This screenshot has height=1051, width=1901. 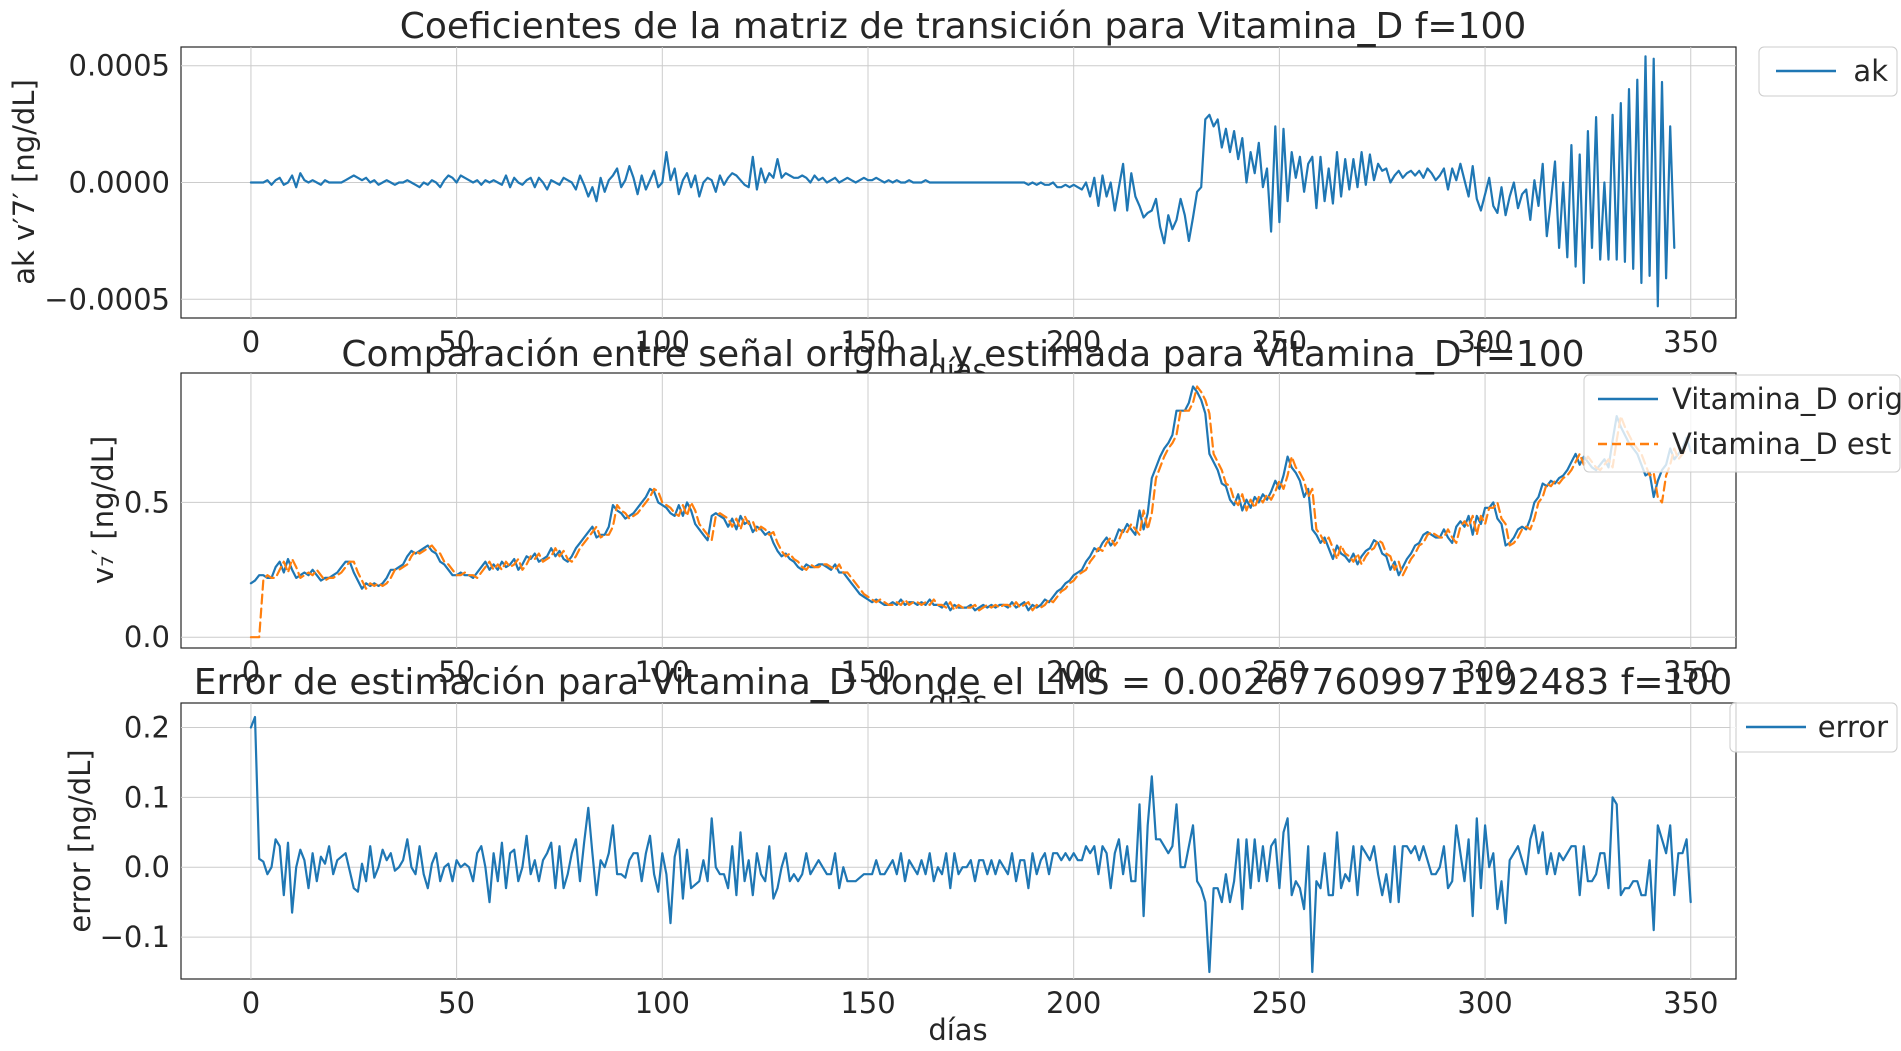 What do you see at coordinates (1870, 71) in the screenshot?
I see `legend-ak-label: ak` at bounding box center [1870, 71].